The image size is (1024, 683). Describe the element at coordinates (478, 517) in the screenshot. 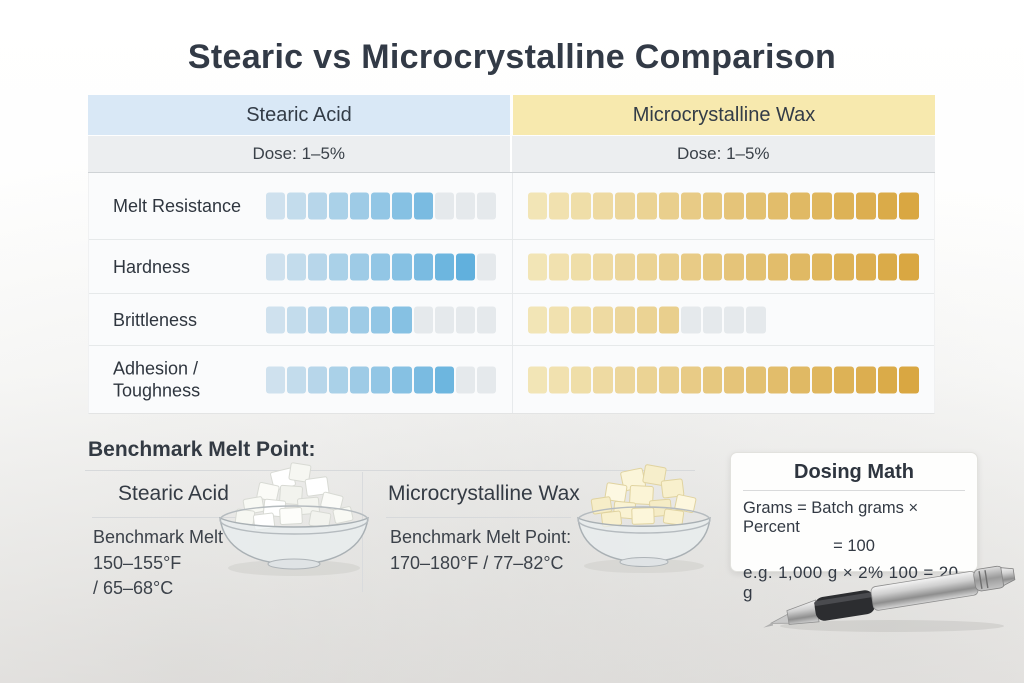

I see `benchmark-underline-microcrystalline` at that location.